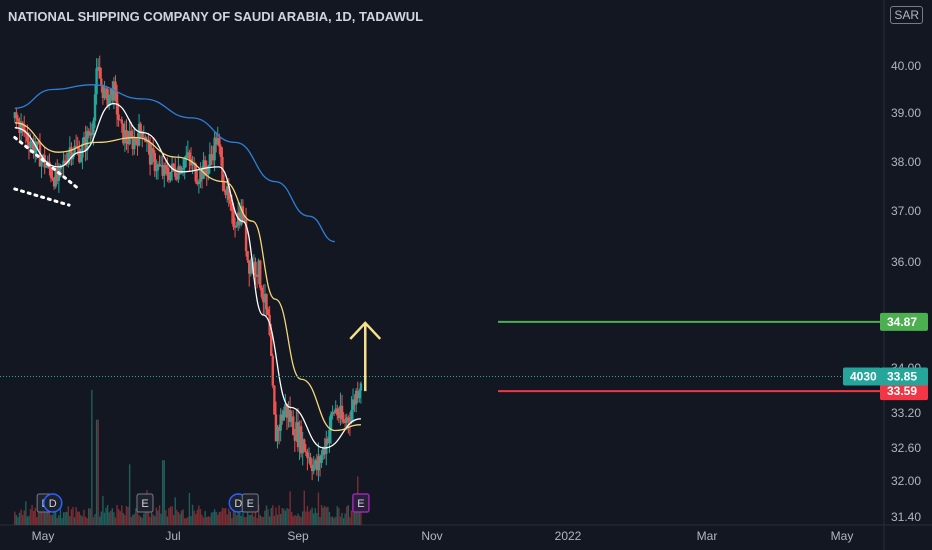 Image resolution: width=932 pixels, height=550 pixels. What do you see at coordinates (361, 503) in the screenshot?
I see `earnings-upcoming-marker` at bounding box center [361, 503].